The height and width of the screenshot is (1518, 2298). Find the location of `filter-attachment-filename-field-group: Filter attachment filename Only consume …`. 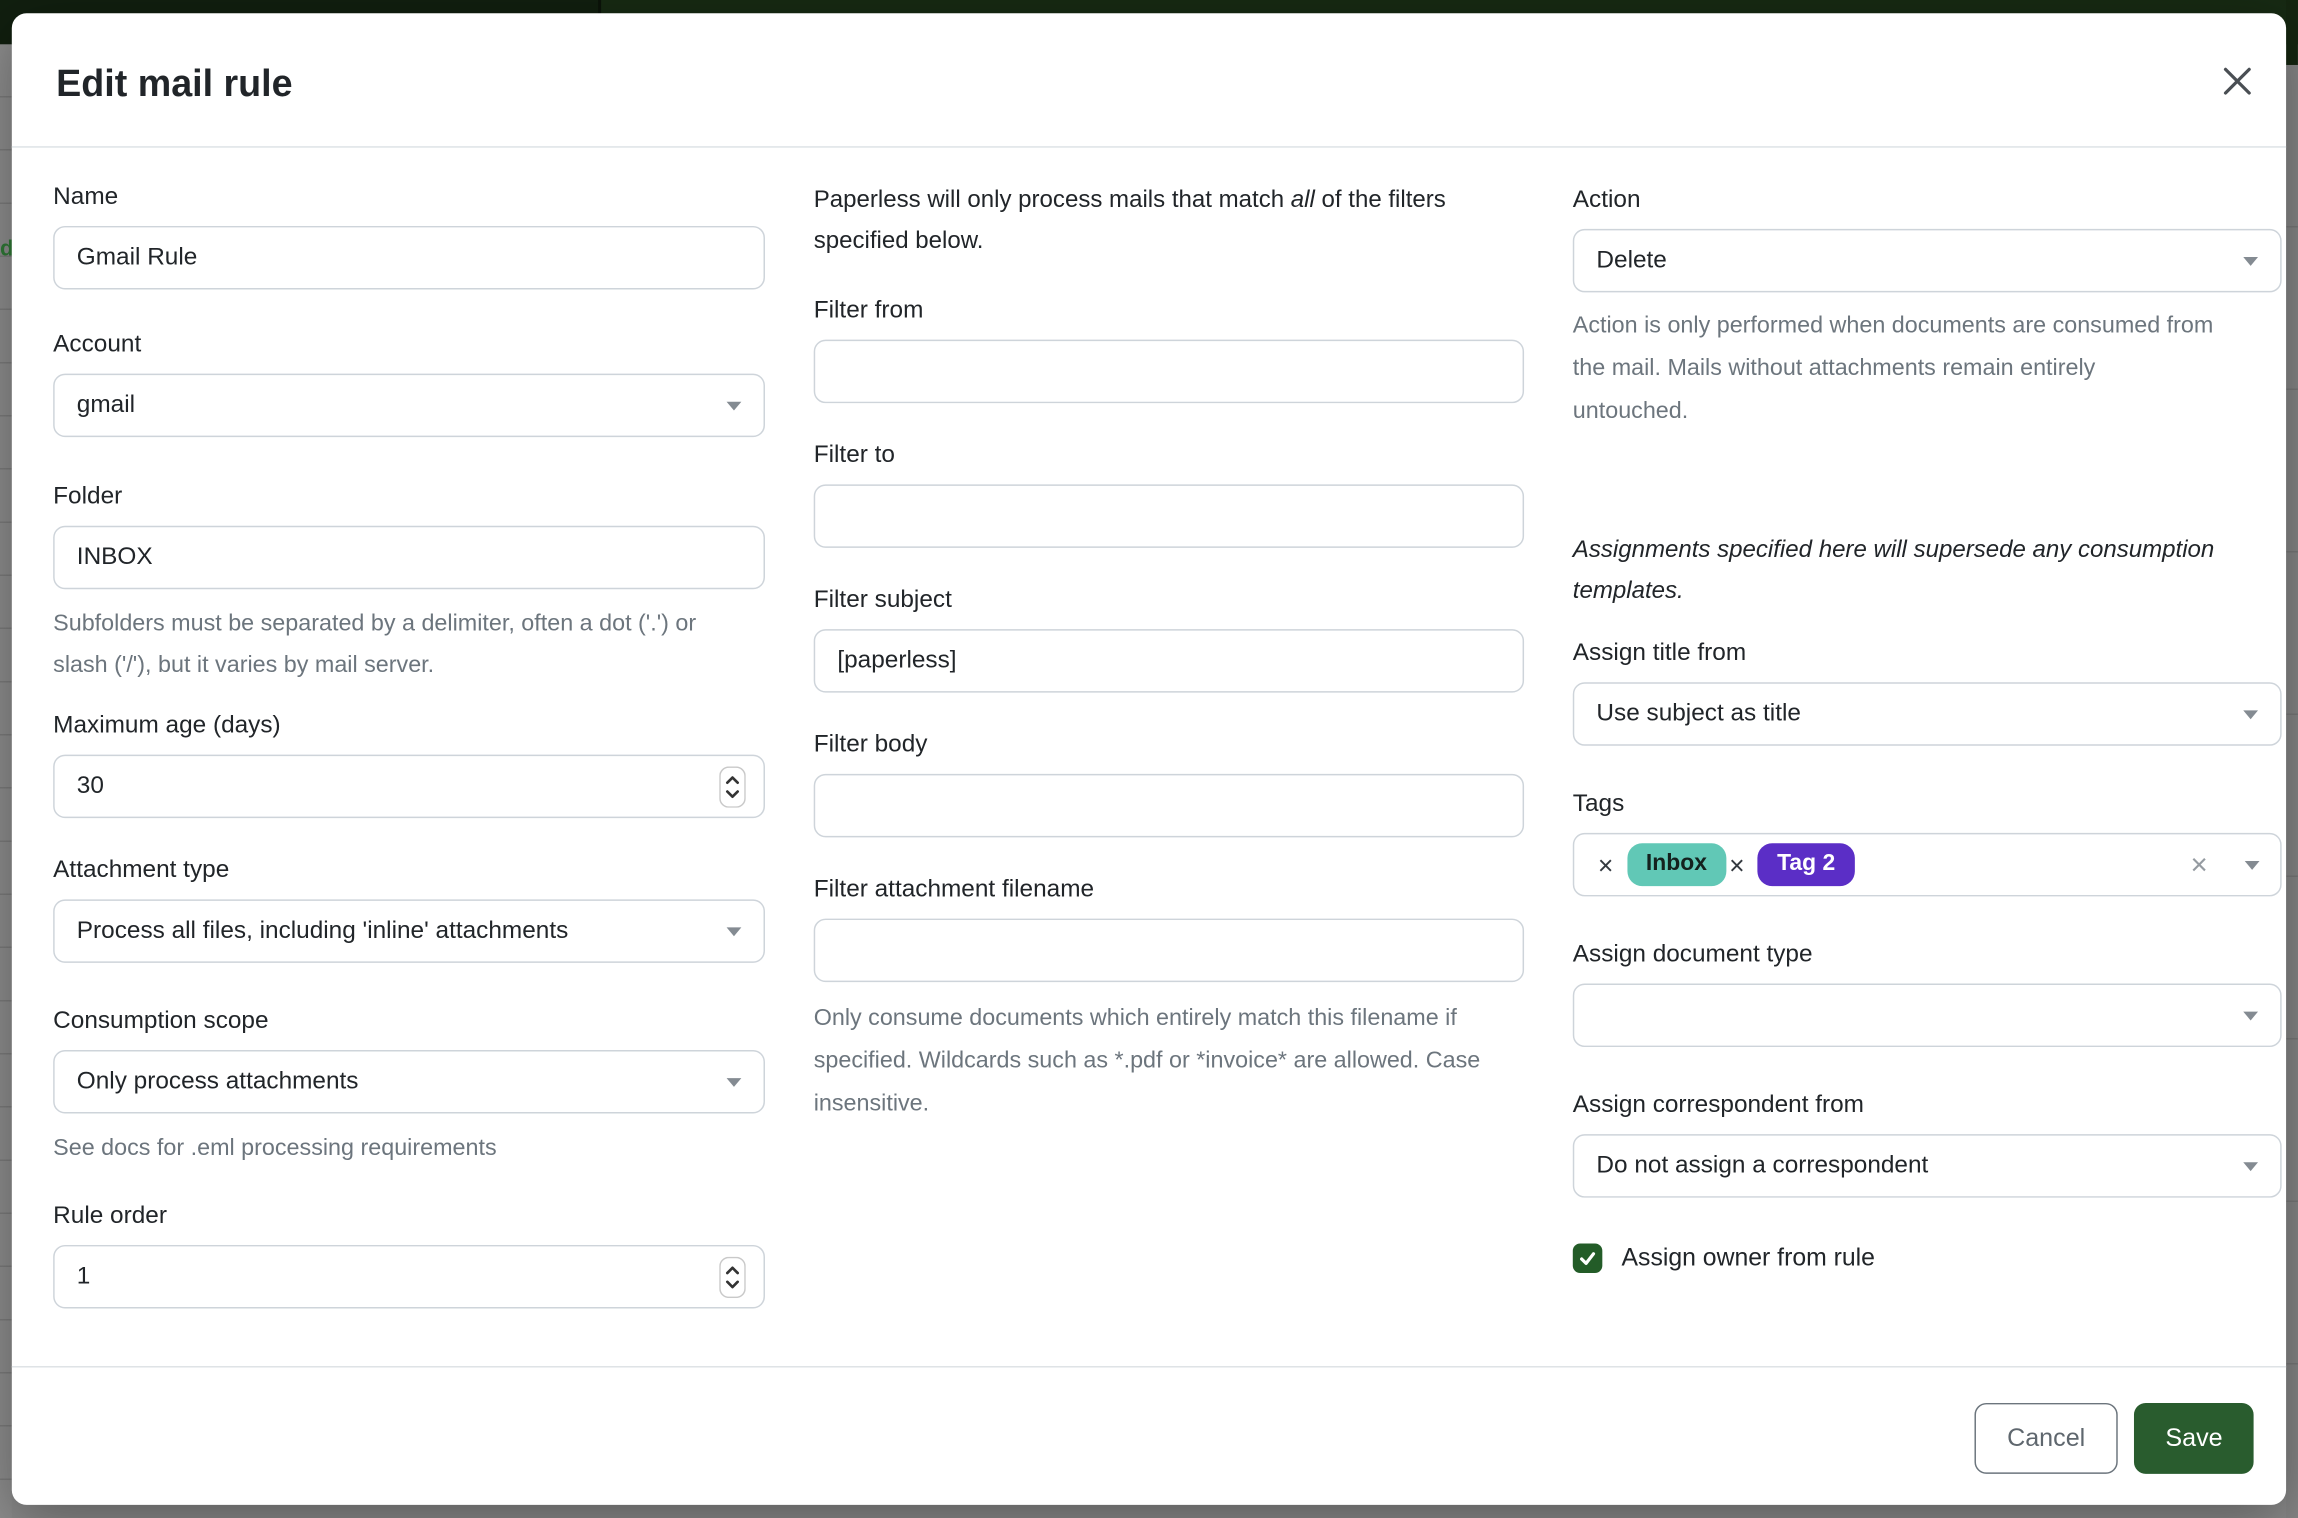

filter-attachment-filename-field-group: Filter attachment filename Only consume … is located at coordinates (1169, 998).